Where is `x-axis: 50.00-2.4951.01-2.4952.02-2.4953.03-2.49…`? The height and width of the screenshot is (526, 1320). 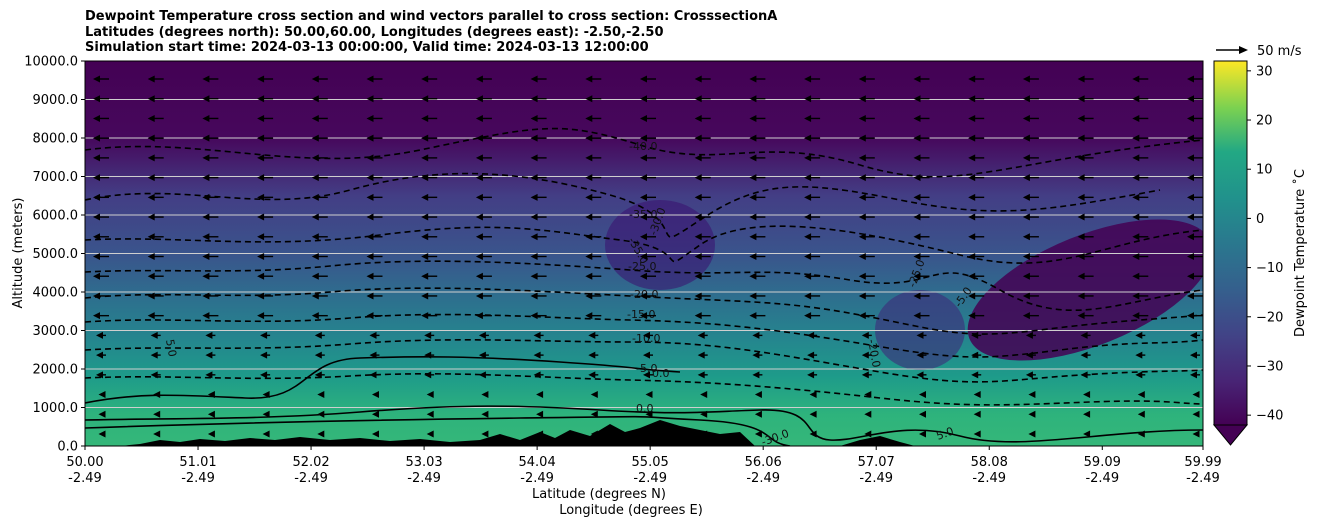
x-axis: 50.00-2.4951.01-2.4952.02-2.4953.03-2.49… is located at coordinates (644, 466).